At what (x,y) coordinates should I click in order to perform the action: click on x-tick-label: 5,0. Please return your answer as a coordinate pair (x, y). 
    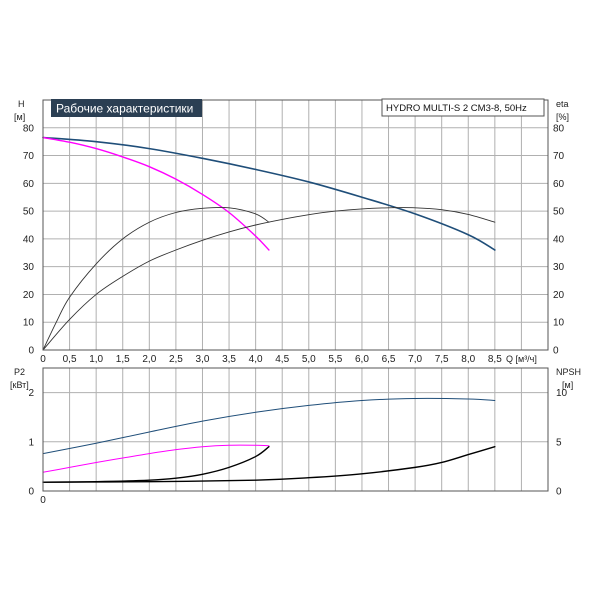
    Looking at the image, I should click on (309, 359).